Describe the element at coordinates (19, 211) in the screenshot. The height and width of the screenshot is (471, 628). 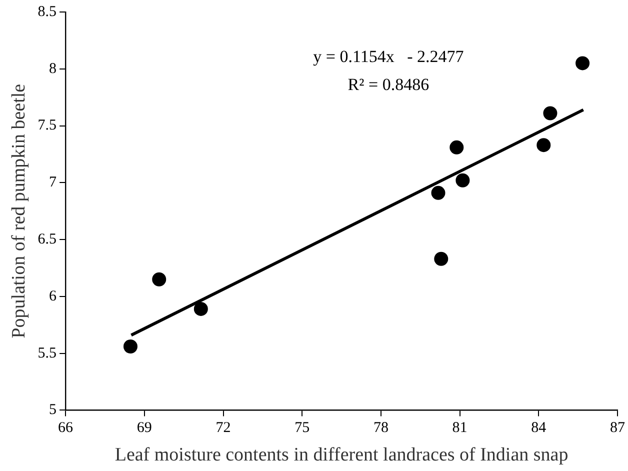
I see `y-axis-title: Population of red pumpkin beetle` at that location.